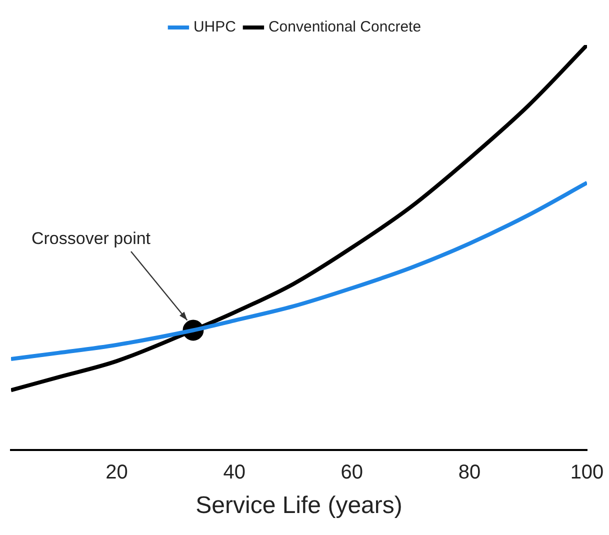  What do you see at coordinates (345, 27) in the screenshot?
I see `legend-label: Conventional Concrete` at bounding box center [345, 27].